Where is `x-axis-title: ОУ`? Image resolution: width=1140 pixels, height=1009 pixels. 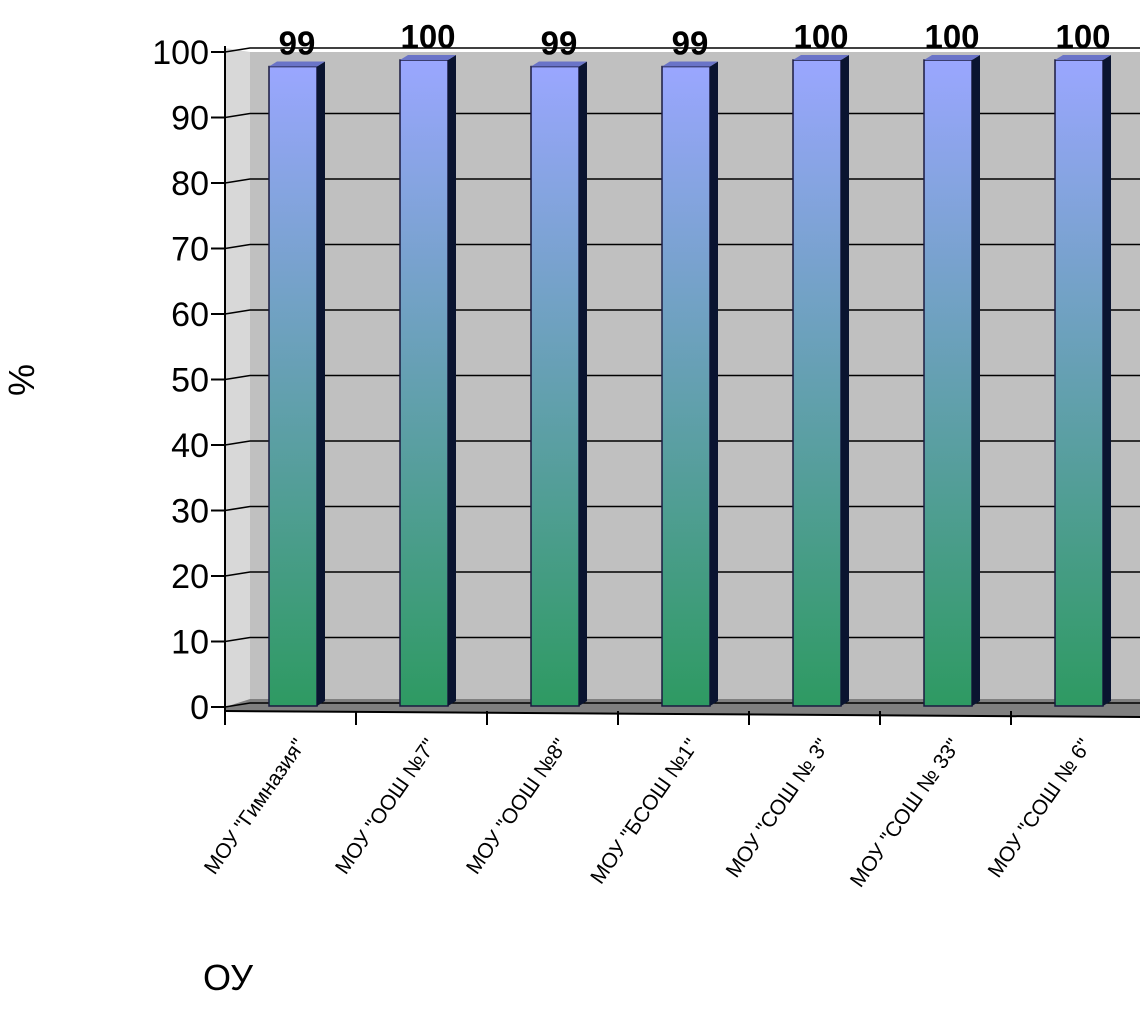
x-axis-title: ОУ is located at coordinates (228, 977).